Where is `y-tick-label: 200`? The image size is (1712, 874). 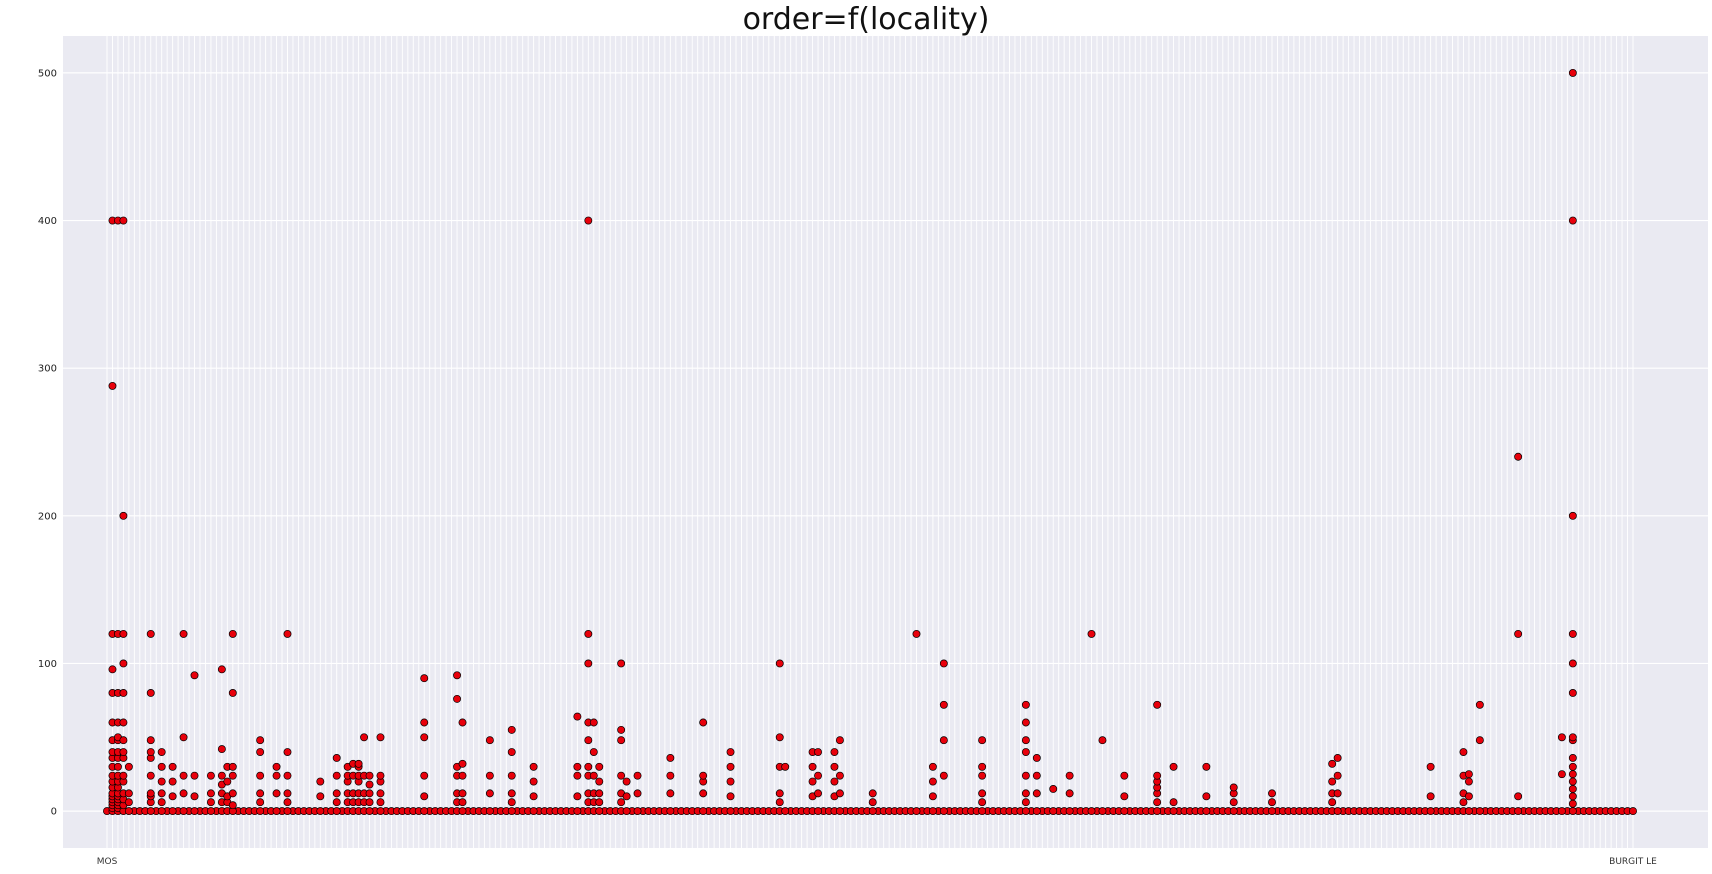
y-tick-label: 200 is located at coordinates (47, 516).